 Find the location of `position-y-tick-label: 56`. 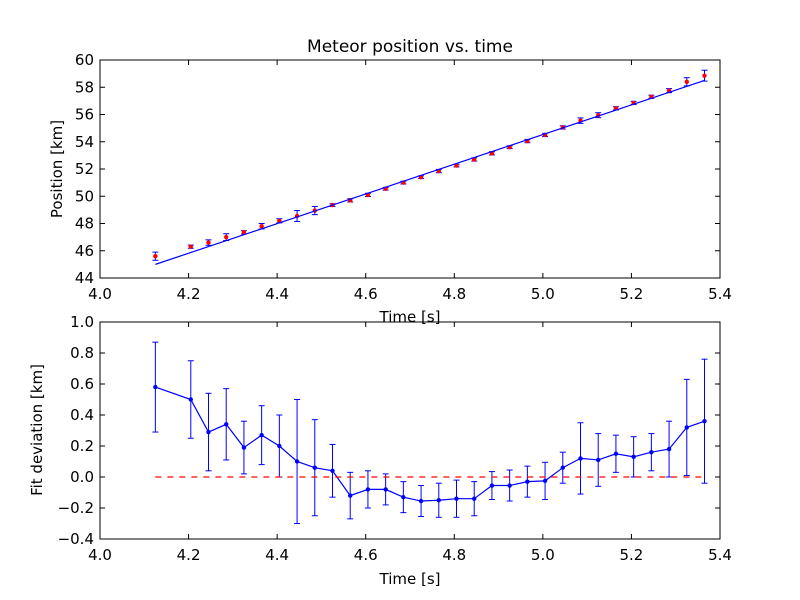

position-y-tick-label: 56 is located at coordinates (84, 115).